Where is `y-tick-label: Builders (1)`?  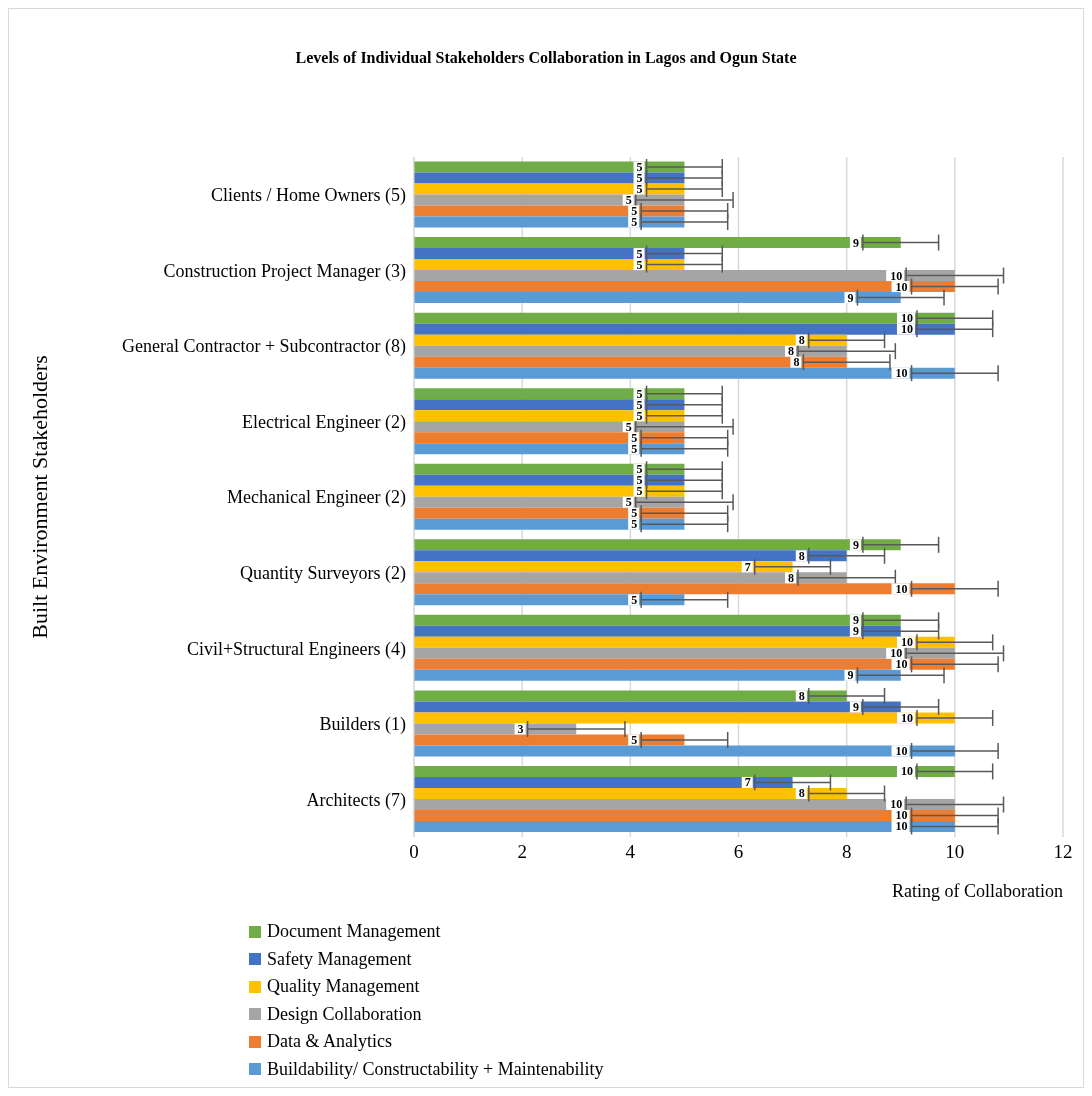
y-tick-label: Builders (1) is located at coordinates (363, 725).